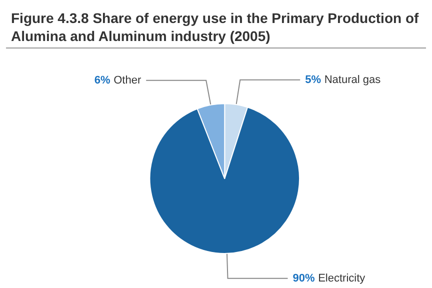  What do you see at coordinates (353, 80) in the screenshot?
I see `slice-label: Natural gas` at bounding box center [353, 80].